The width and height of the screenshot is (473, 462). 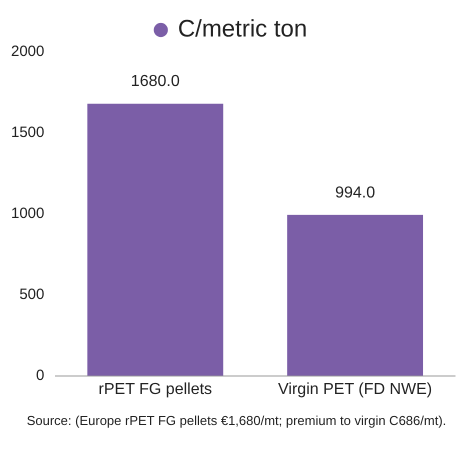 What do you see at coordinates (243, 29) in the screenshot?
I see `legend-label: C/metric ton` at bounding box center [243, 29].